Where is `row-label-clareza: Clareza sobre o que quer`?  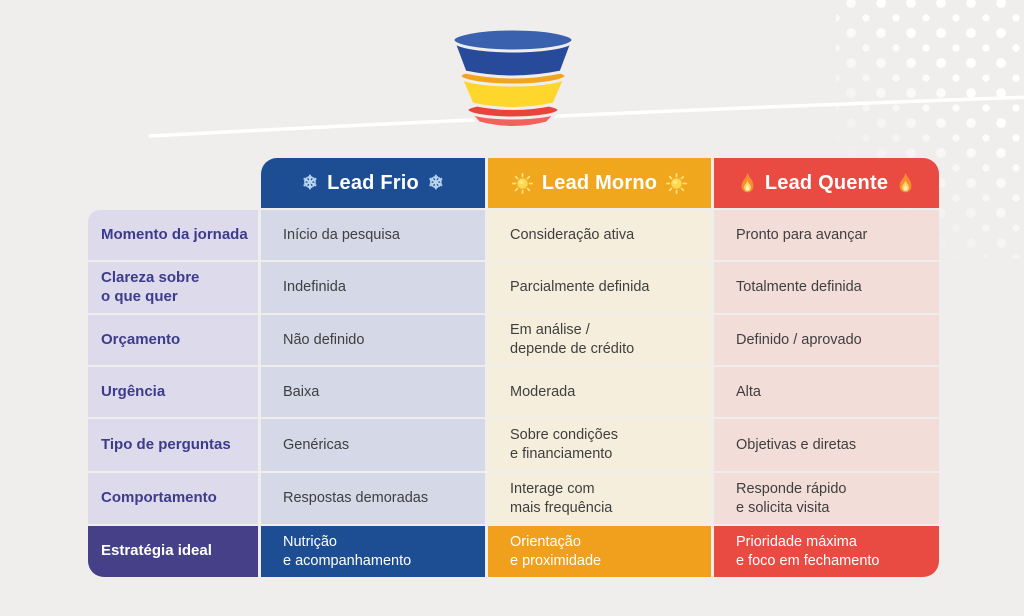 row-label-clareza: Clareza sobre o que quer is located at coordinates (173, 287).